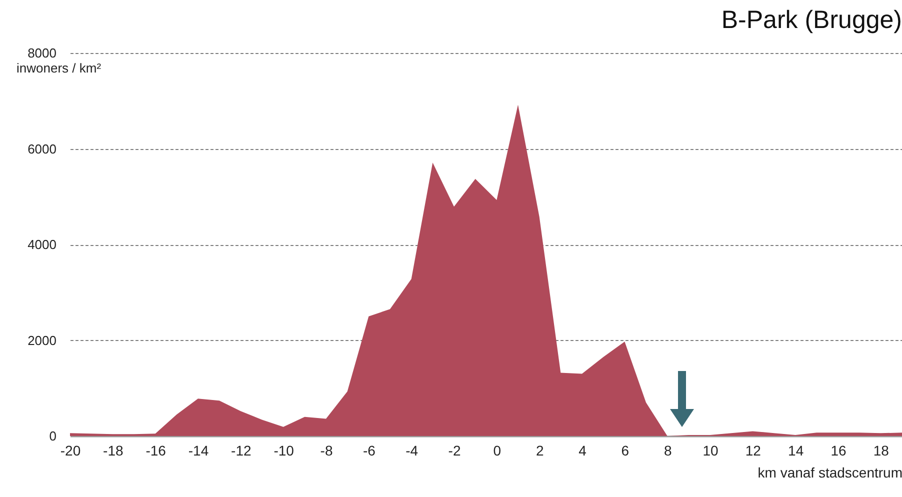 The width and height of the screenshot is (902, 497). Describe the element at coordinates (113, 450) in the screenshot. I see `x-tick-label: -18` at that location.